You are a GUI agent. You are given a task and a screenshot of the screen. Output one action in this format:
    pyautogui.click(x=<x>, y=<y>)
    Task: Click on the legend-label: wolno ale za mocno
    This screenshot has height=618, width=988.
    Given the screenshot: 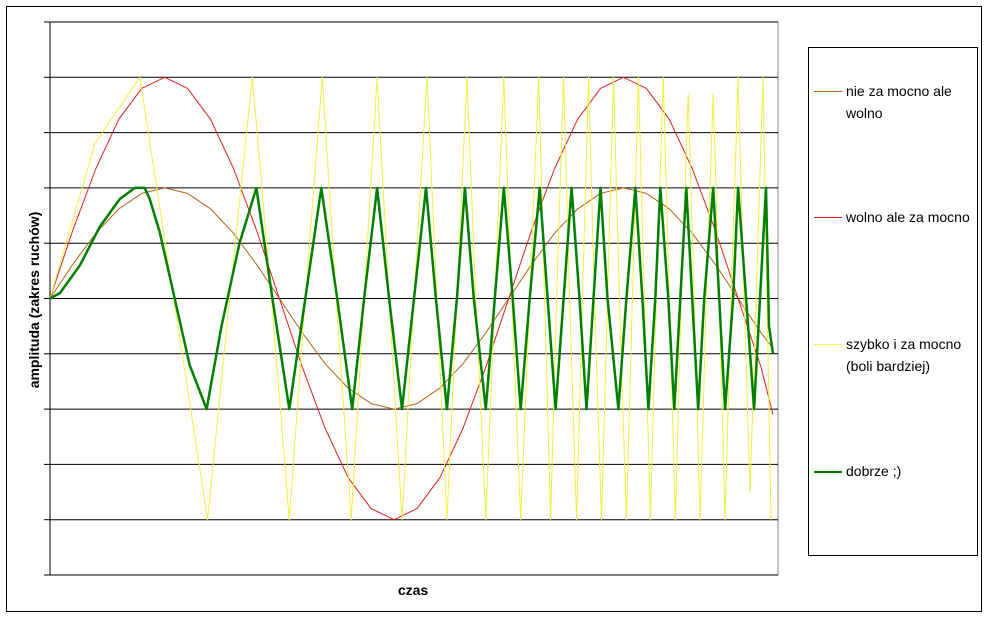 What is the action you would take?
    pyautogui.click(x=908, y=217)
    